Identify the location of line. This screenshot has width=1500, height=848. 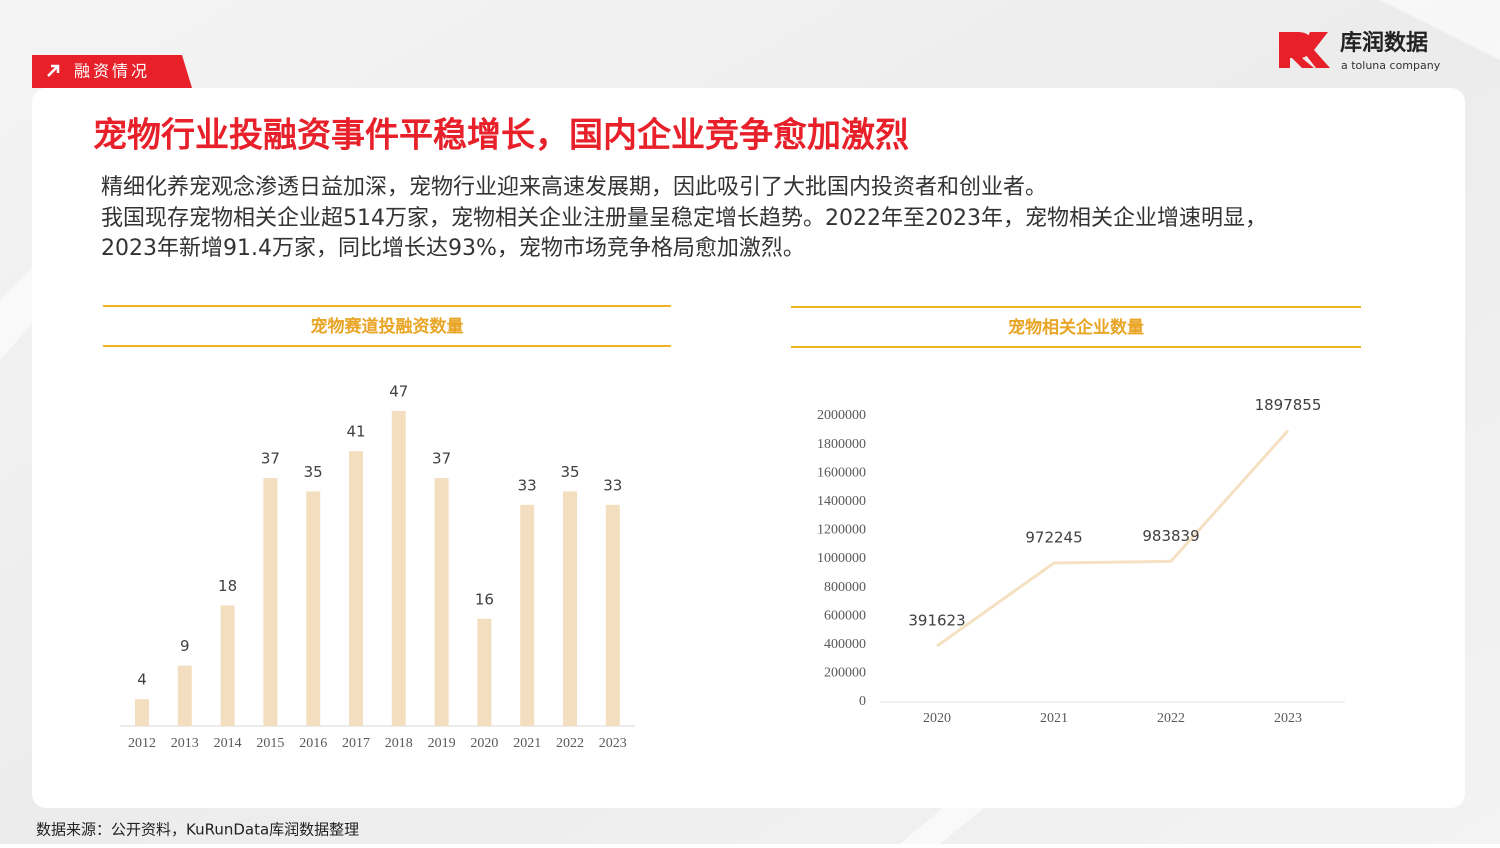
(1113, 538).